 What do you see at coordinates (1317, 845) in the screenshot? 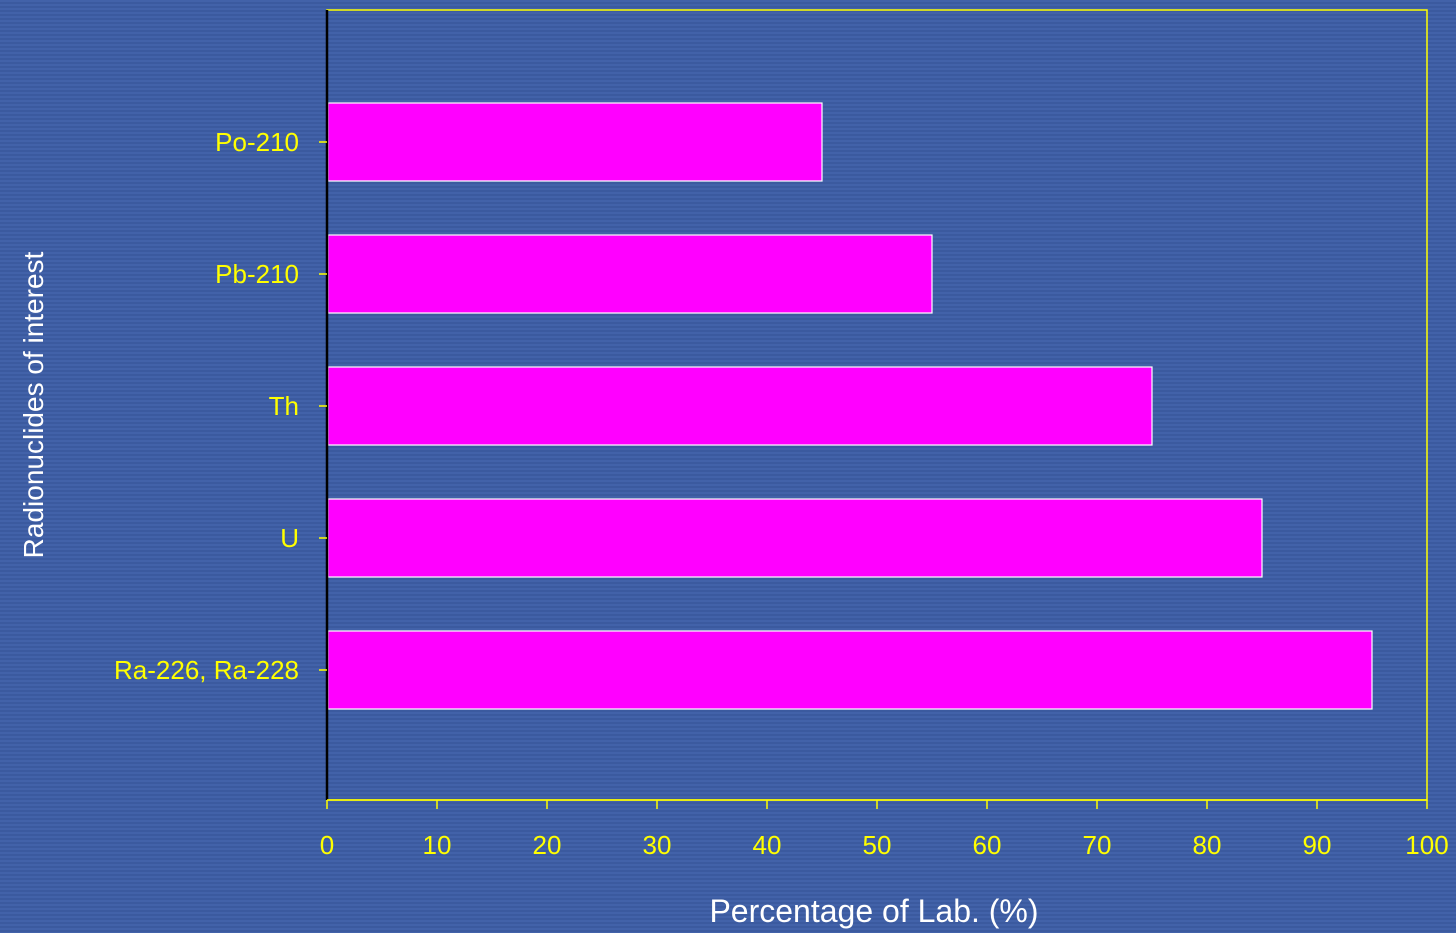
I see `x-tick-label: 90` at bounding box center [1317, 845].